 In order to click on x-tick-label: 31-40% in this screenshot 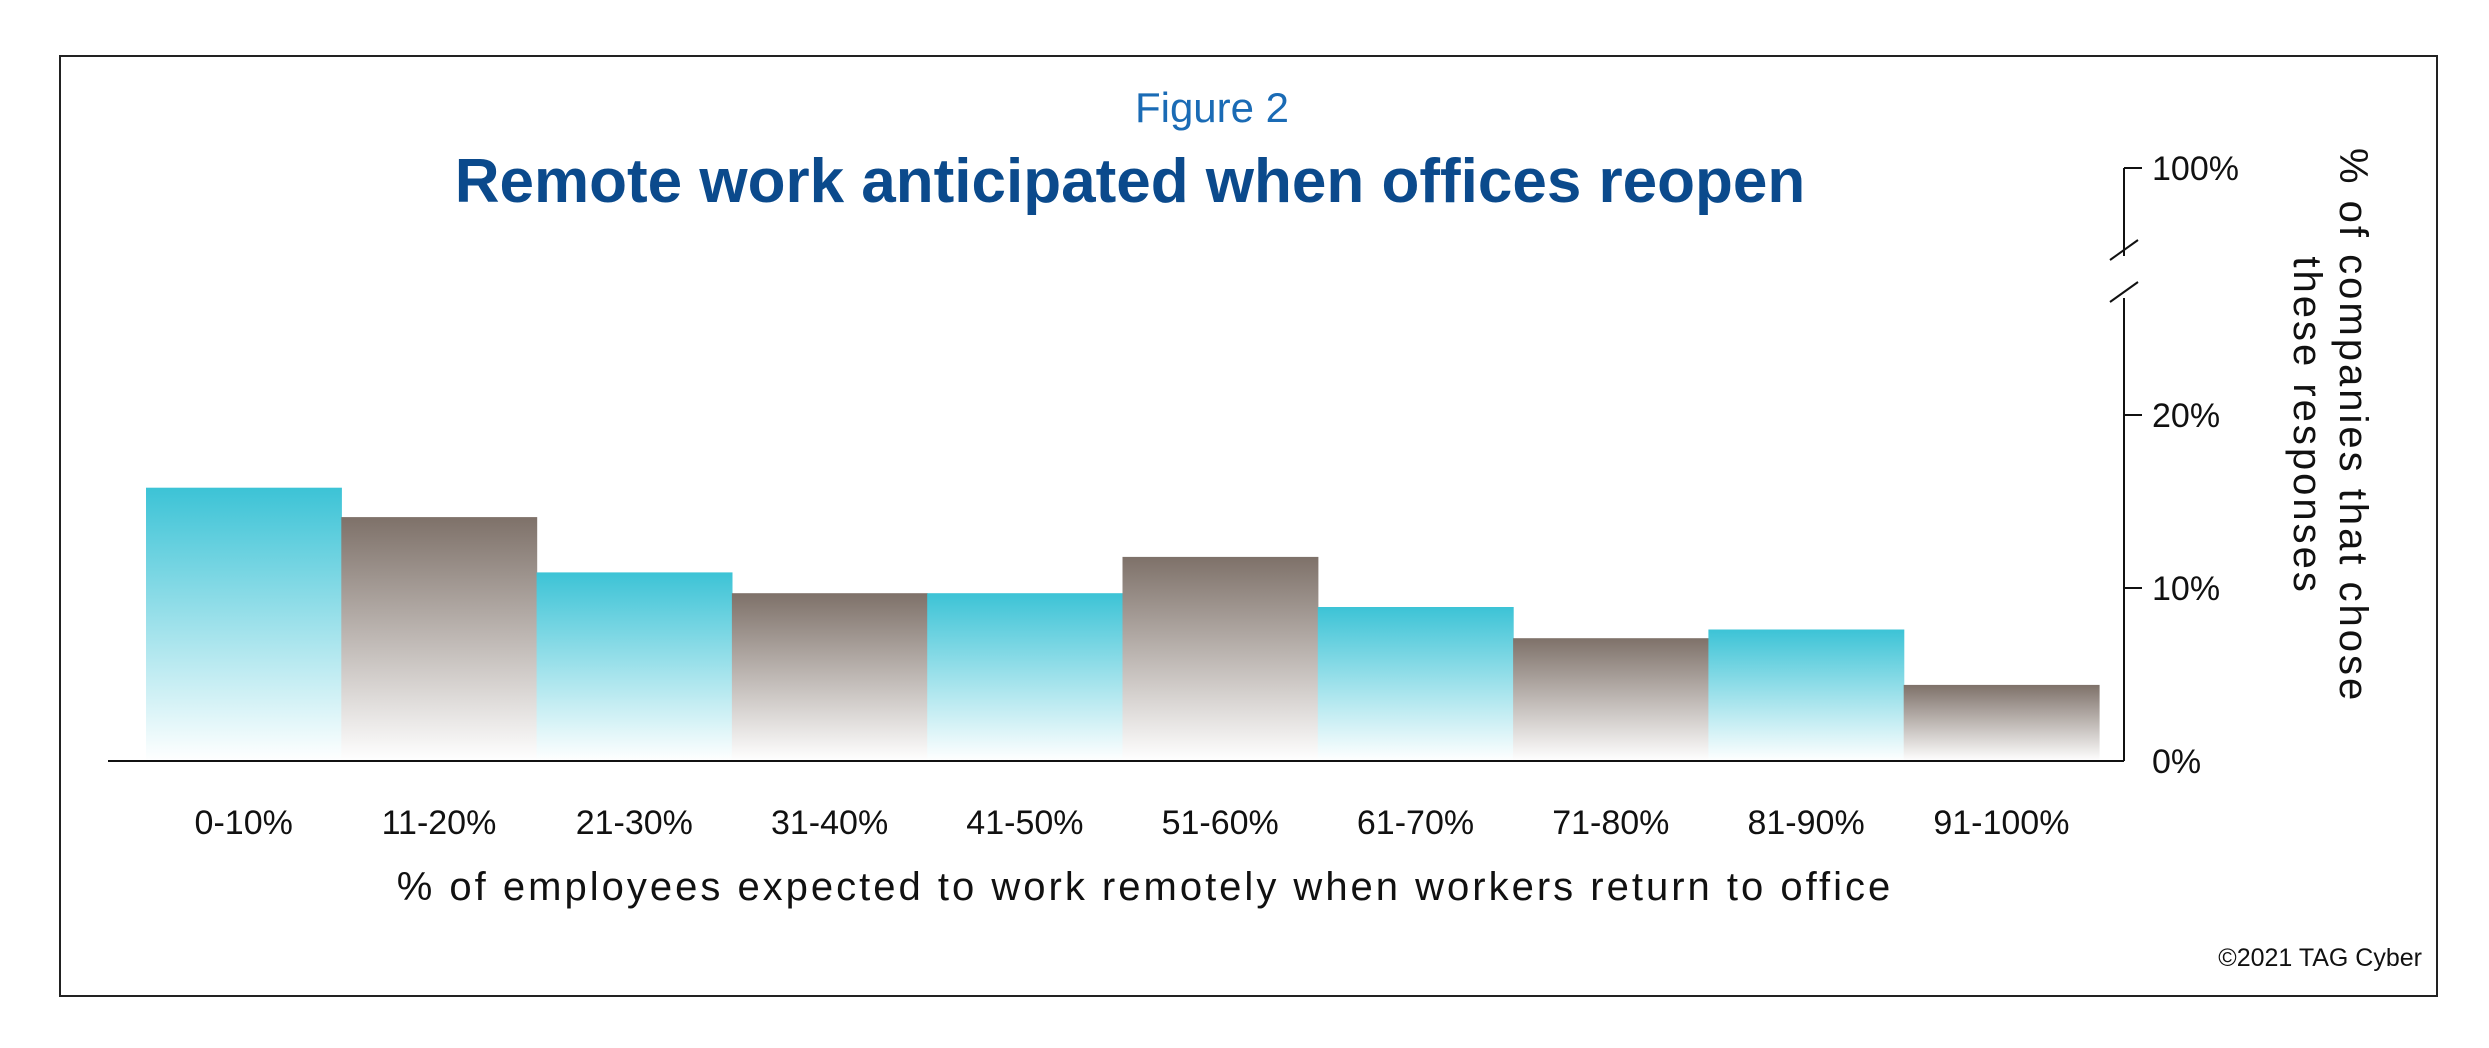, I will do `click(829, 823)`.